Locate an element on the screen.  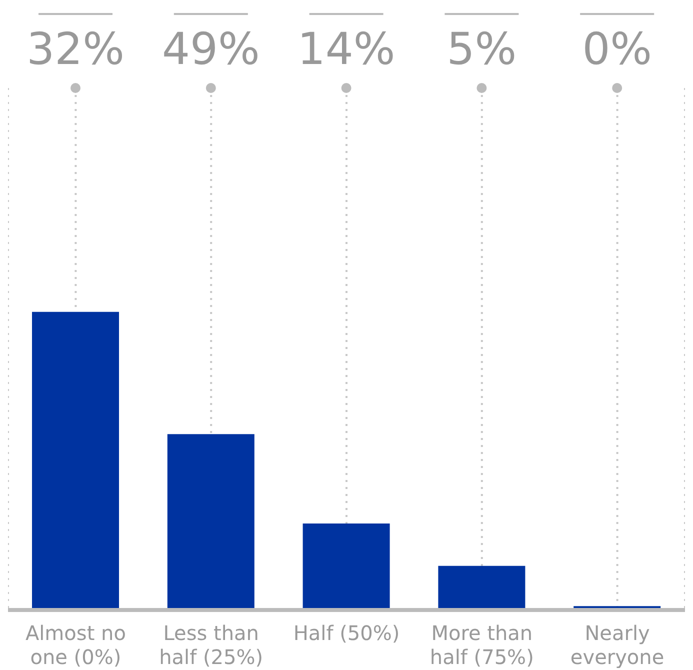
x-tick-label: Less than half (25%) is located at coordinates (211, 645).